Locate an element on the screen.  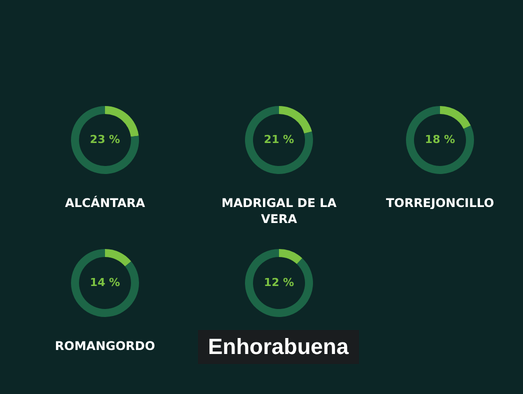
data-label: 12 % is located at coordinates (279, 282).